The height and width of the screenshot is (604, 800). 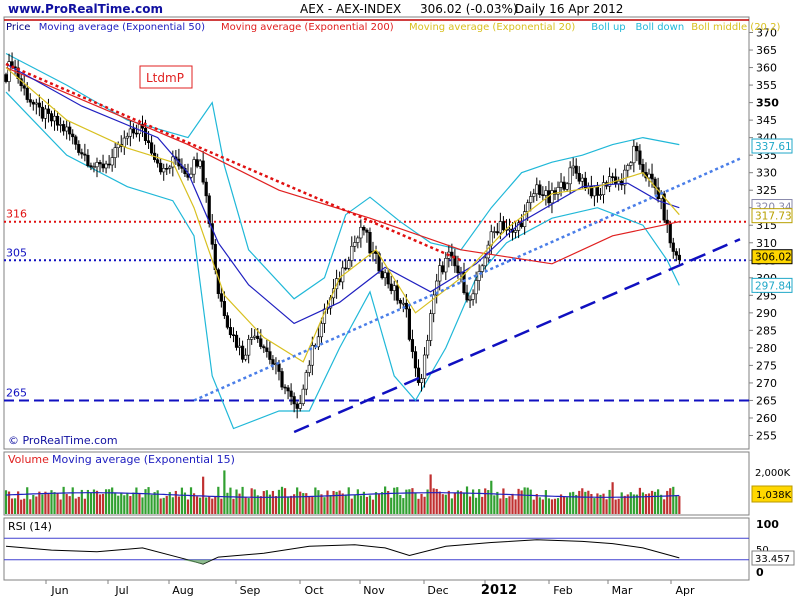 What do you see at coordinates (121, 590) in the screenshot?
I see `x-tick-label: Jul` at bounding box center [121, 590].